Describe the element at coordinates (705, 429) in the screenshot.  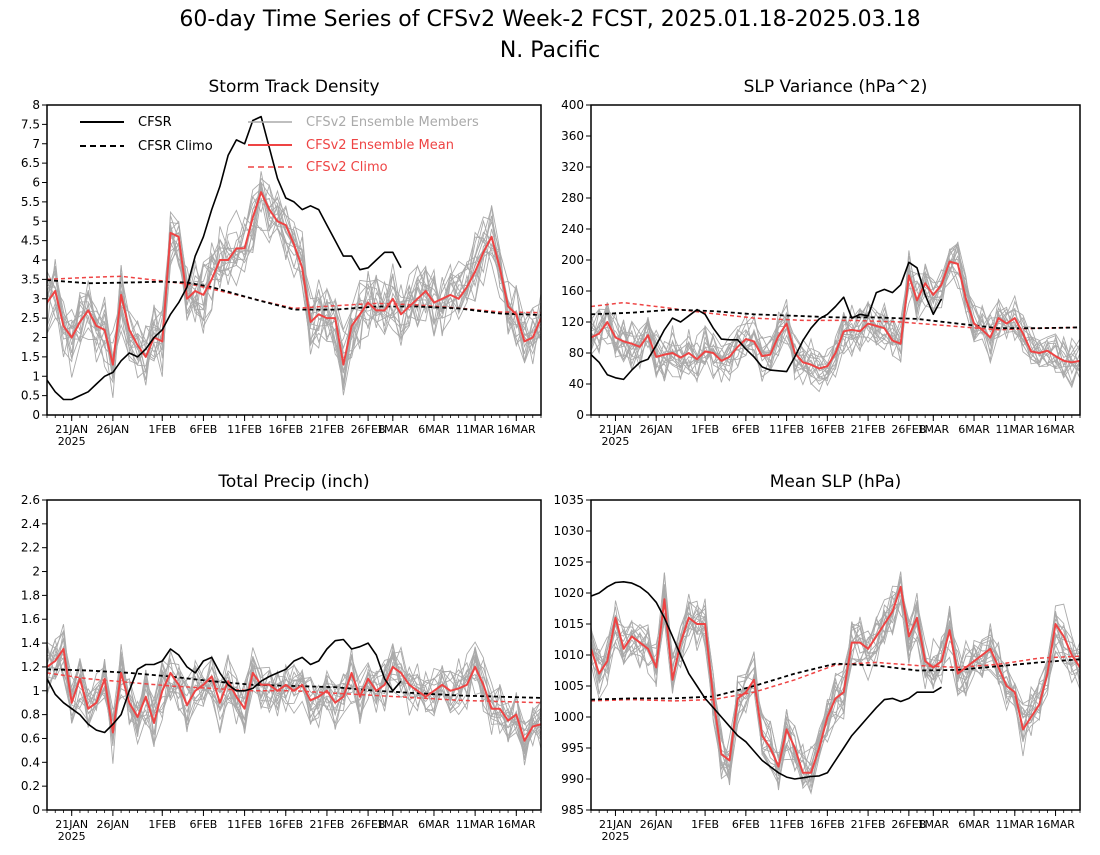
I see `slp-variance-xtick-label: 1FEB` at that location.